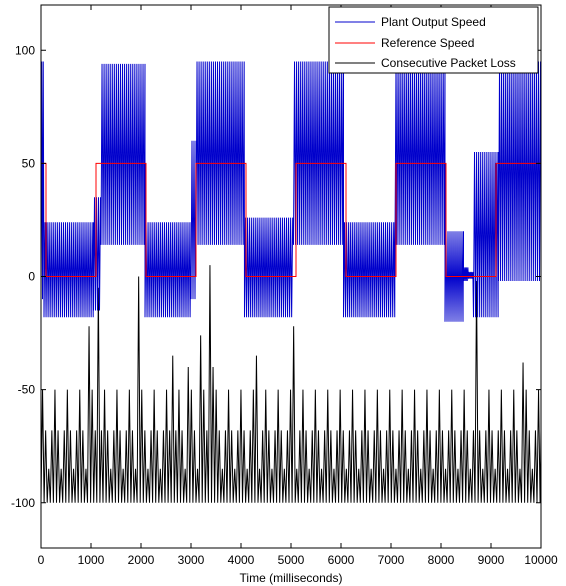  What do you see at coordinates (441, 560) in the screenshot?
I see `x-tick-label: 8000` at bounding box center [441, 560].